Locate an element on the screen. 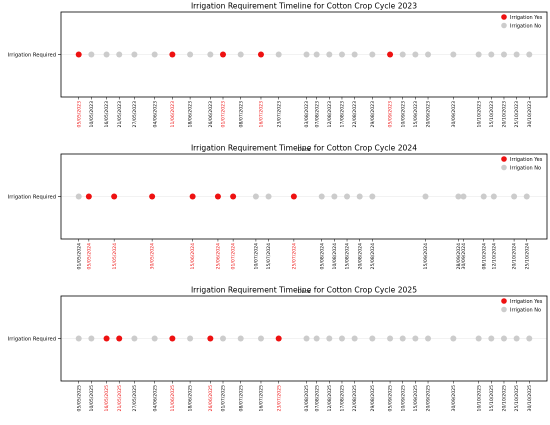  x-tick-label: 12/10/2024 is located at coordinates (494, 256).